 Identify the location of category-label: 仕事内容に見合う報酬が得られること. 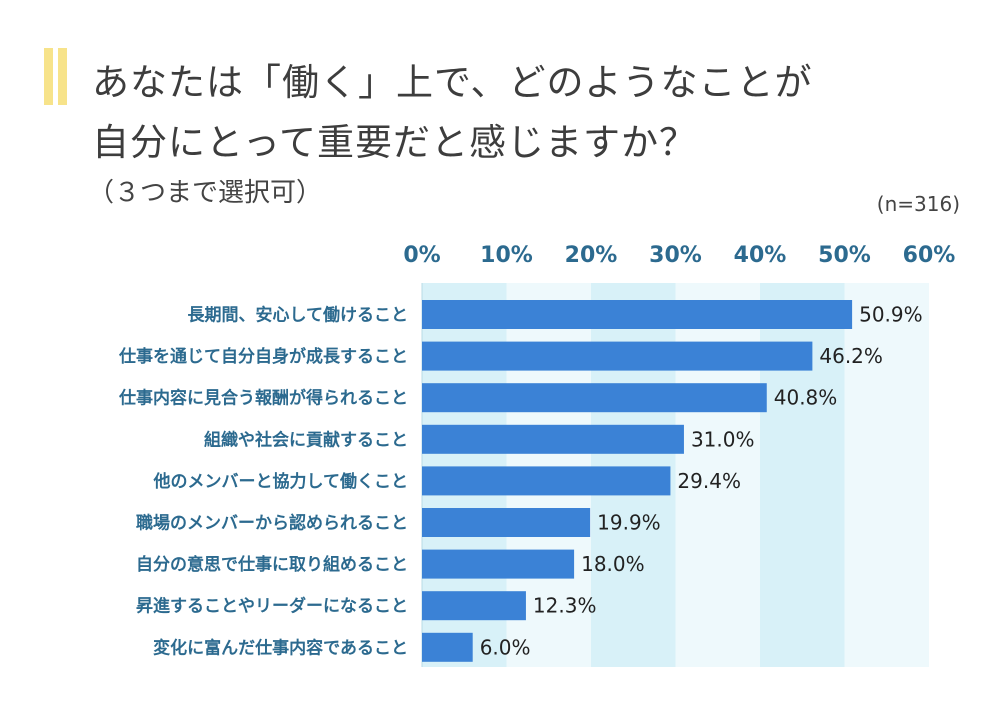
(263, 398).